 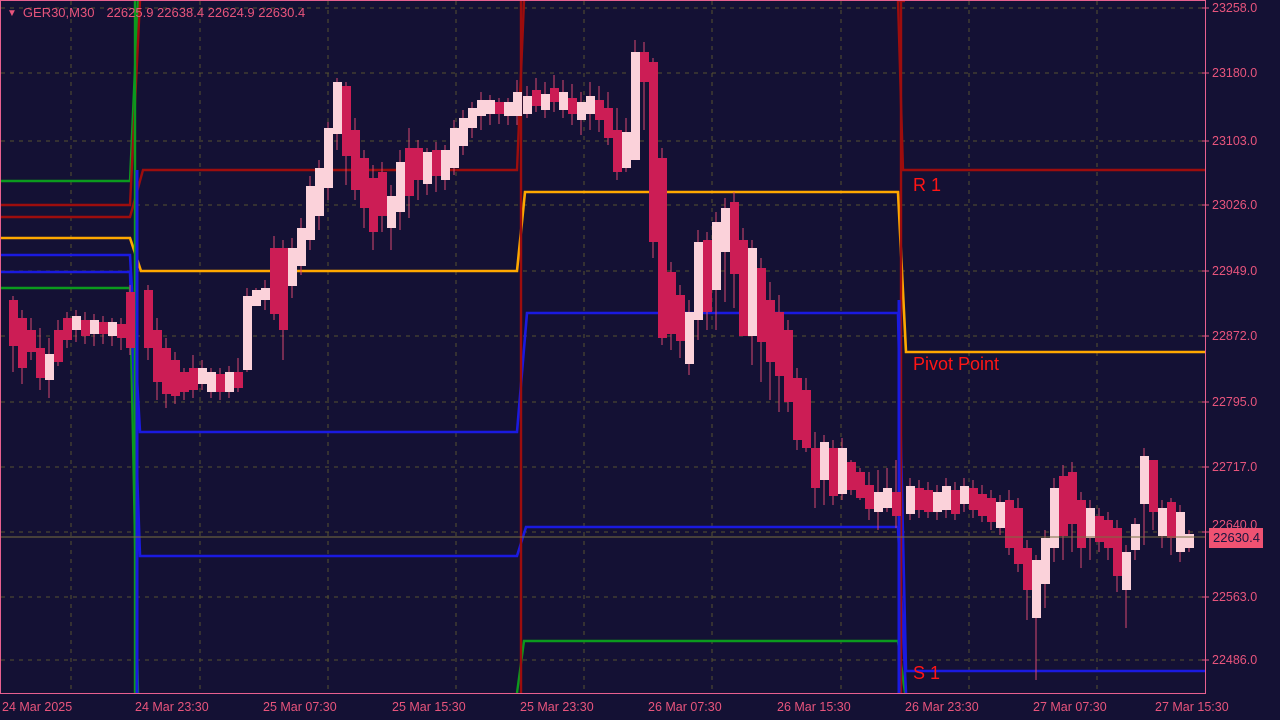 What do you see at coordinates (927, 673) in the screenshot?
I see `pivot-label-s1: S 1` at bounding box center [927, 673].